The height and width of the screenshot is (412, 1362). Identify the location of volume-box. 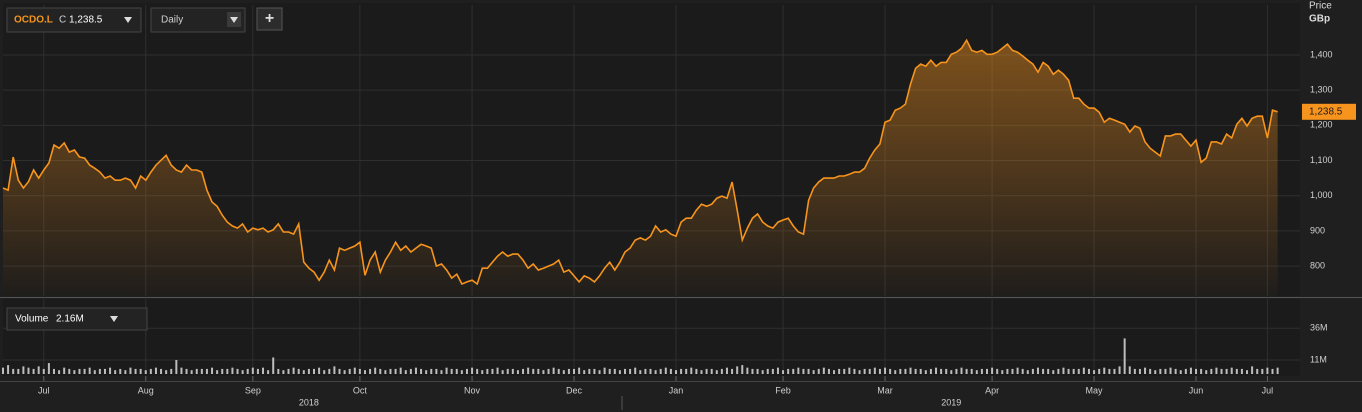
(77, 319).